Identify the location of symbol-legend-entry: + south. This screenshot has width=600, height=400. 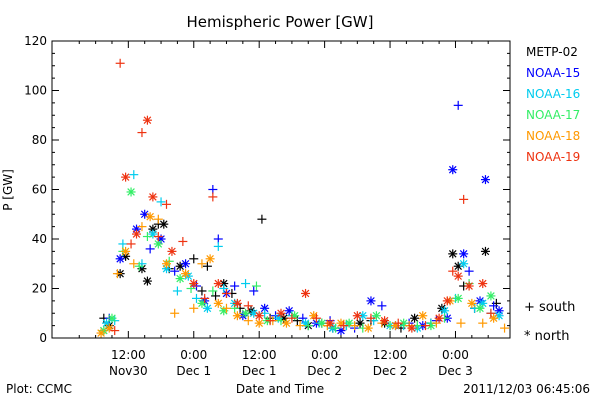
(549, 307).